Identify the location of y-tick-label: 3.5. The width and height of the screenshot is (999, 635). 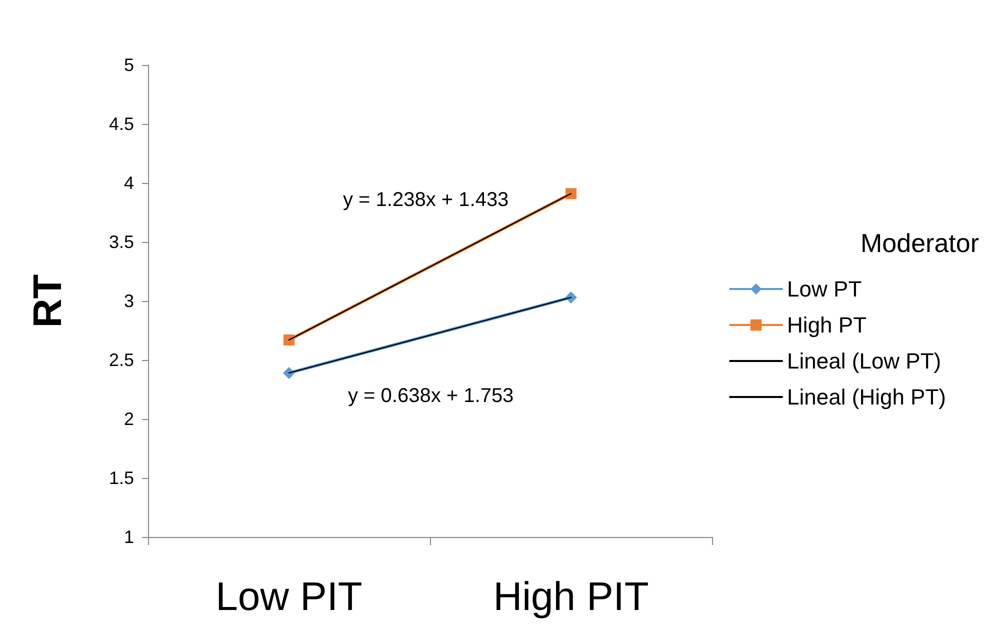
(121, 242).